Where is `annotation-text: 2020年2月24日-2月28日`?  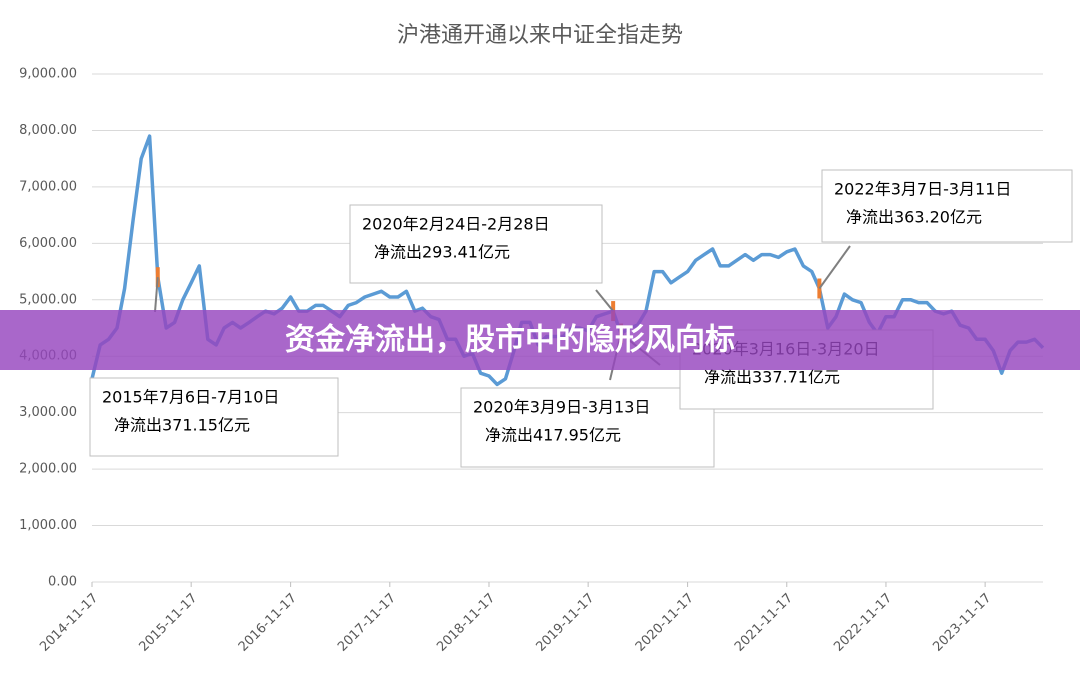 annotation-text: 2020年2月24日-2月28日 is located at coordinates (456, 224).